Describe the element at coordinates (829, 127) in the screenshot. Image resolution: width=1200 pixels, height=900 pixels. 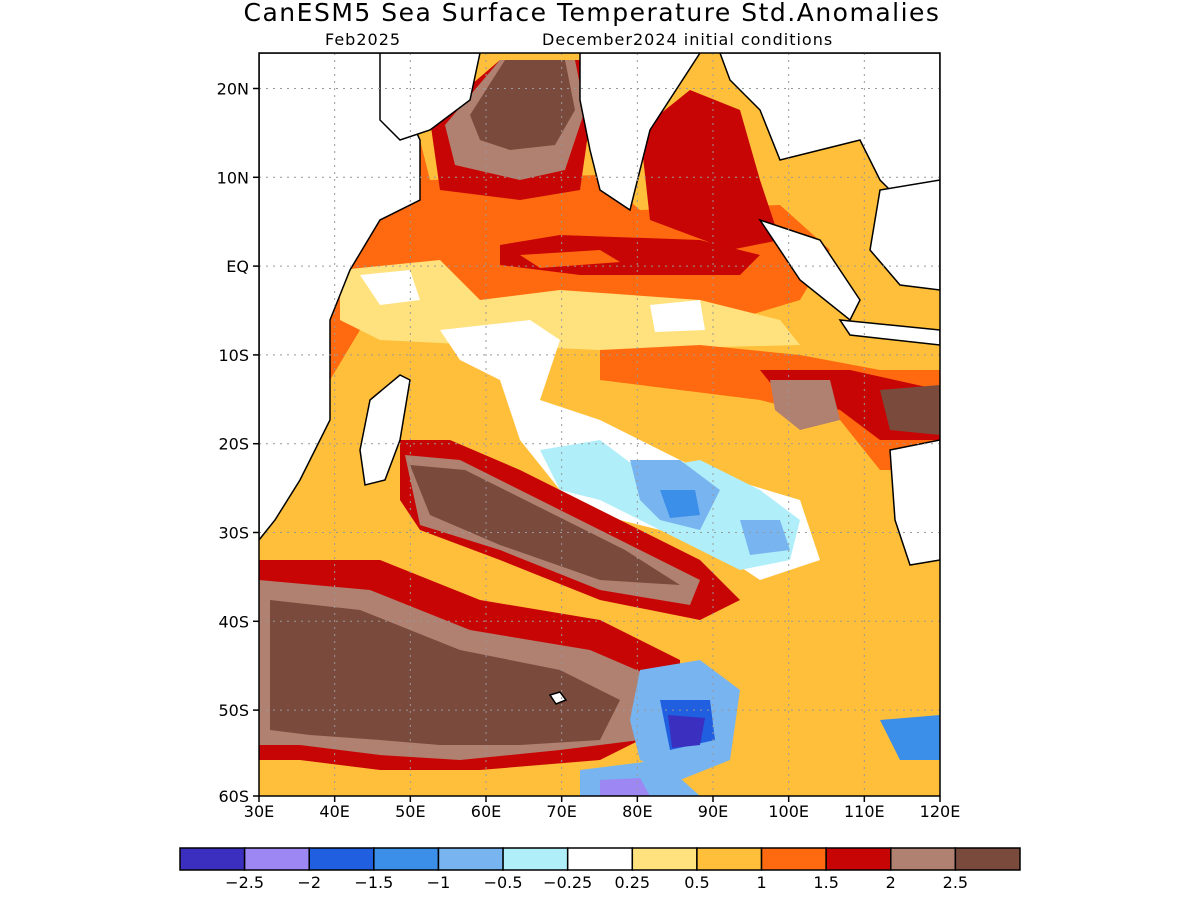
I see `southeast-asia-landmass` at that location.